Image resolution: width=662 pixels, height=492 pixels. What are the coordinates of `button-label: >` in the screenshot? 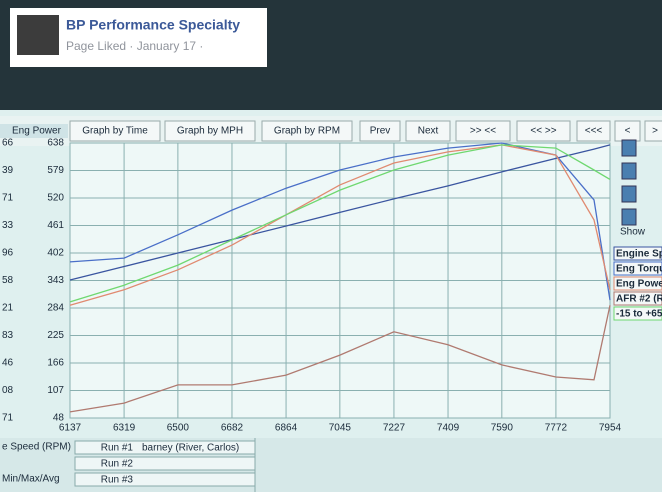 It's located at (655, 131).